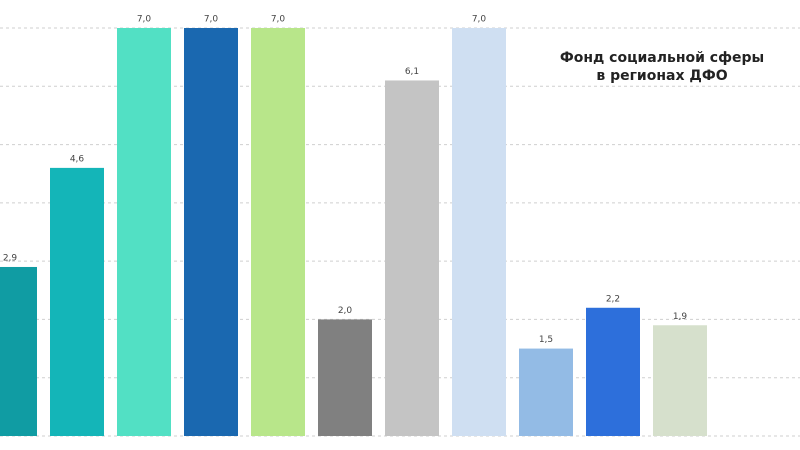 The height and width of the screenshot is (450, 800). Describe the element at coordinates (546, 340) in the screenshot. I see `value-label: 1,5` at that location.